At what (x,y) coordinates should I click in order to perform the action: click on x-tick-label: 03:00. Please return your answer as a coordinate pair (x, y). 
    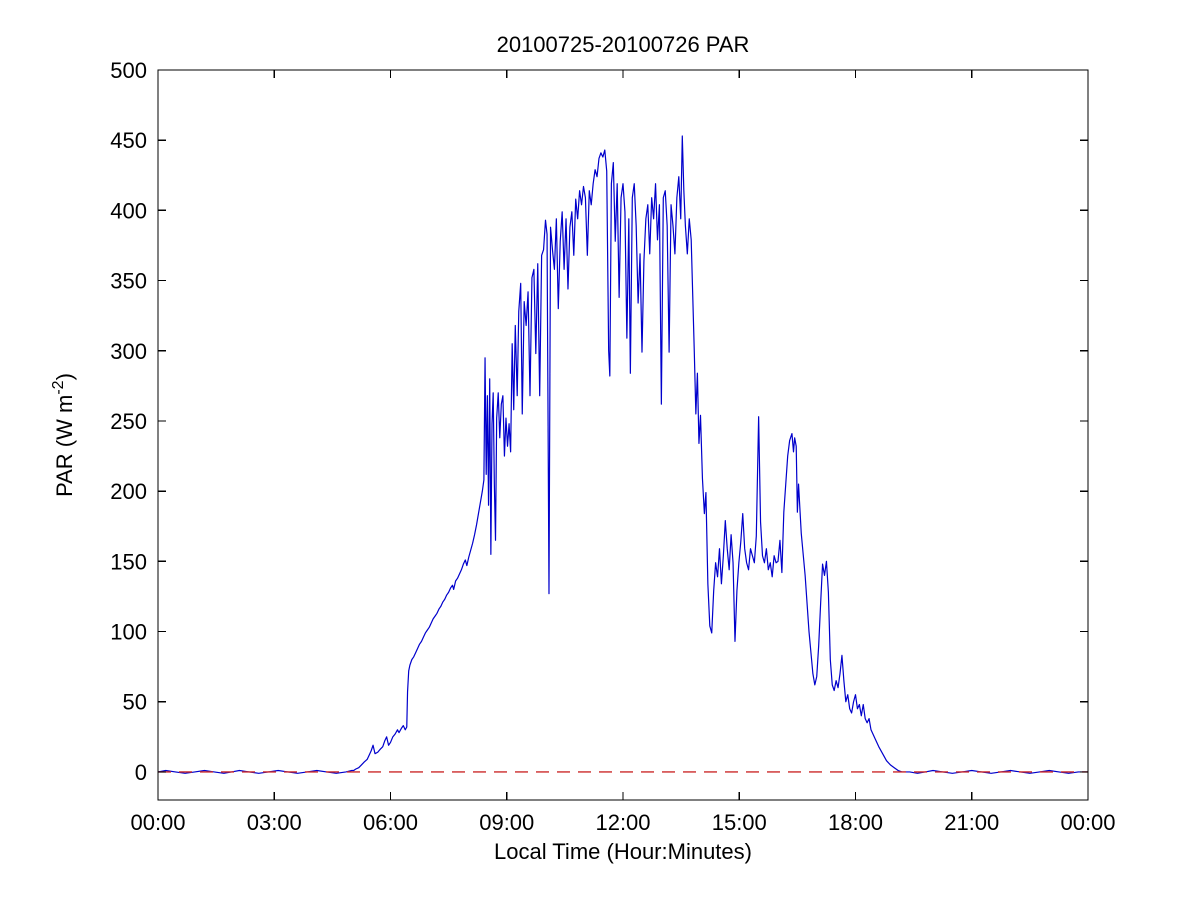
    Looking at the image, I should click on (274, 822).